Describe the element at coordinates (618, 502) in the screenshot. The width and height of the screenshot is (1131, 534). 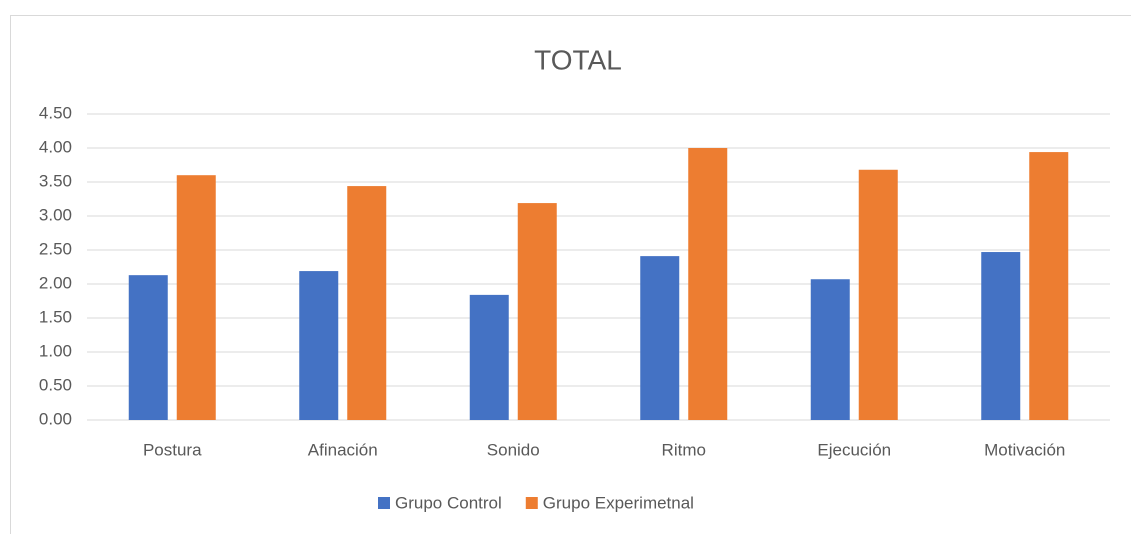
I see `legend-label: Grupo Experimetnal` at that location.